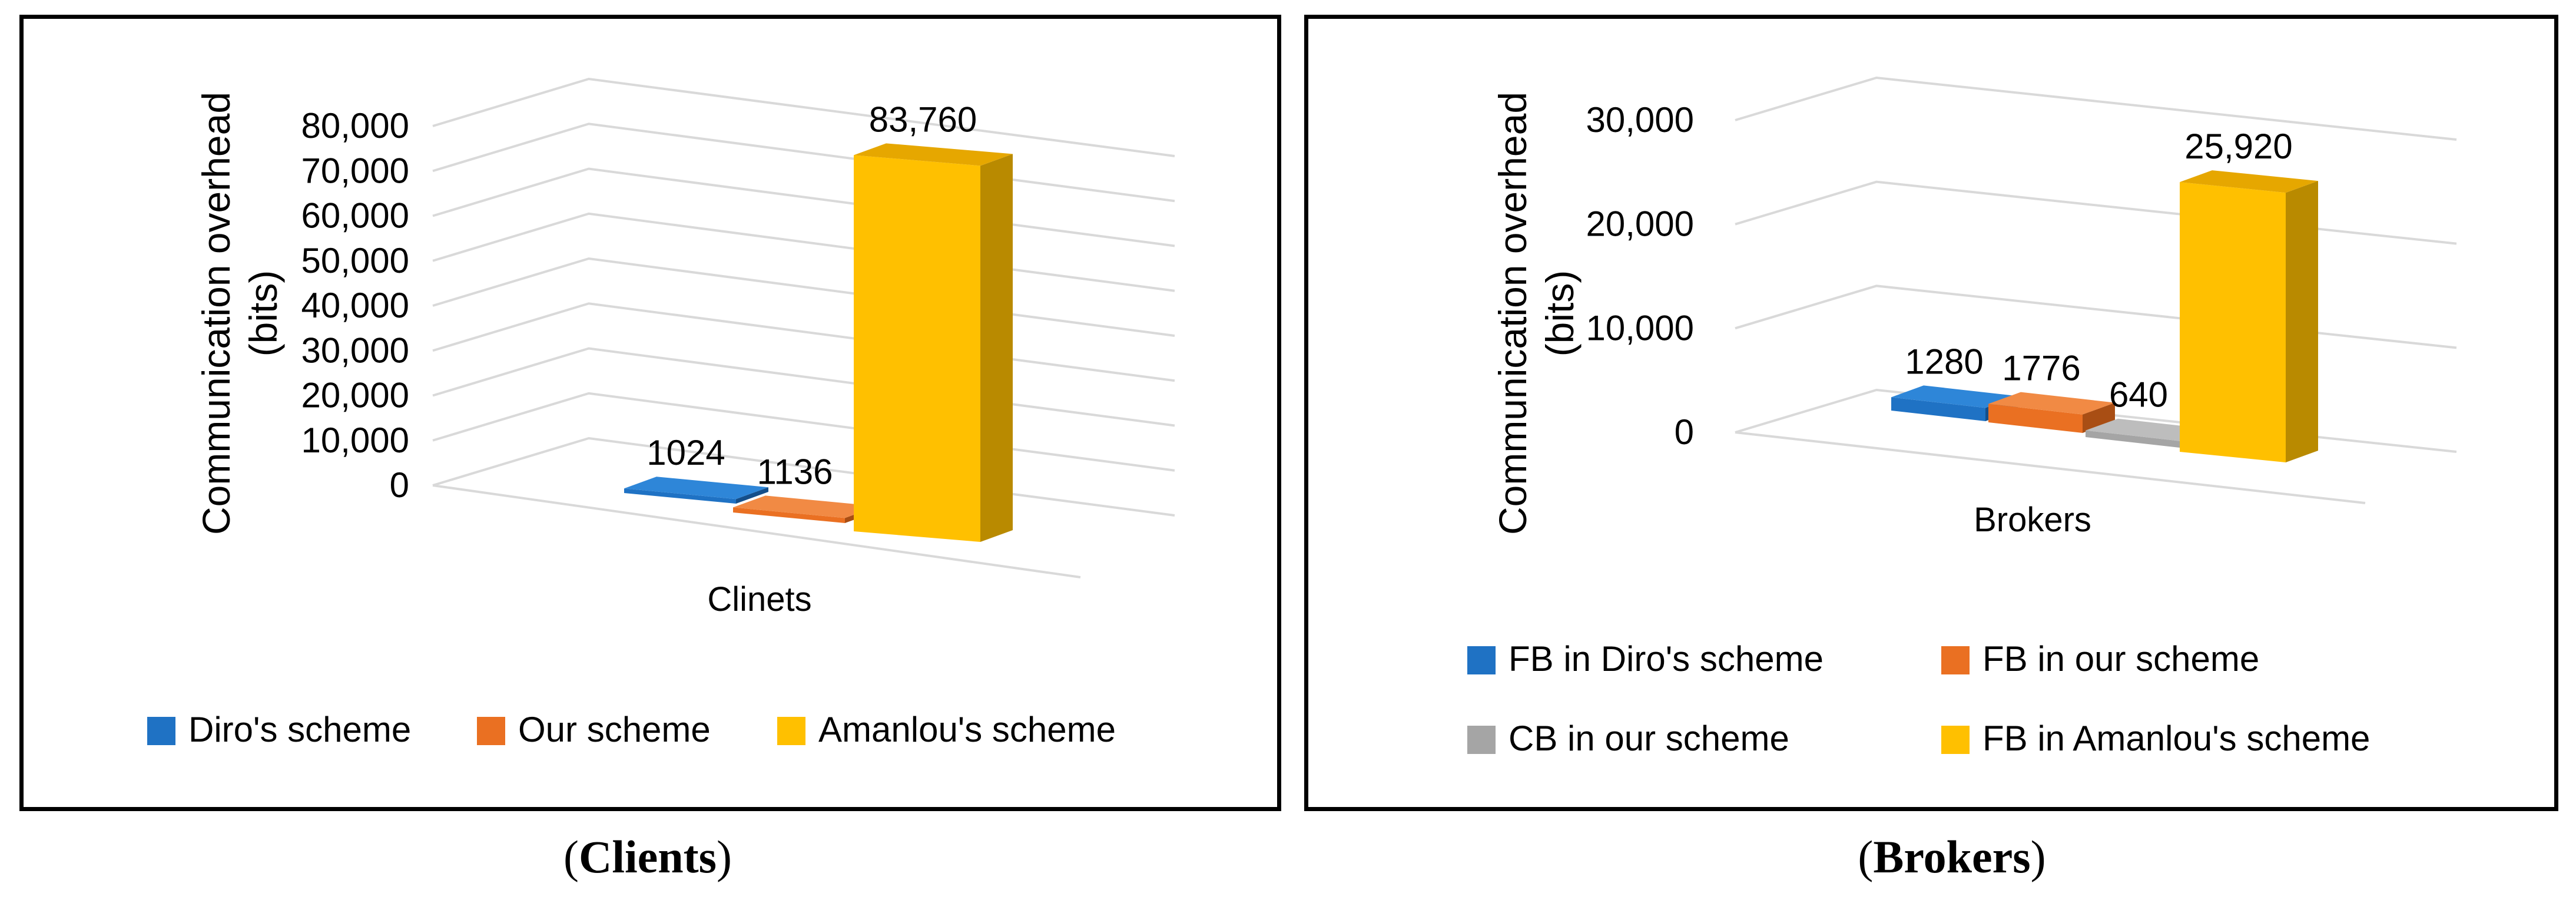 Image resolution: width=2576 pixels, height=903 pixels. I want to click on data-label: 1024, so click(686, 452).